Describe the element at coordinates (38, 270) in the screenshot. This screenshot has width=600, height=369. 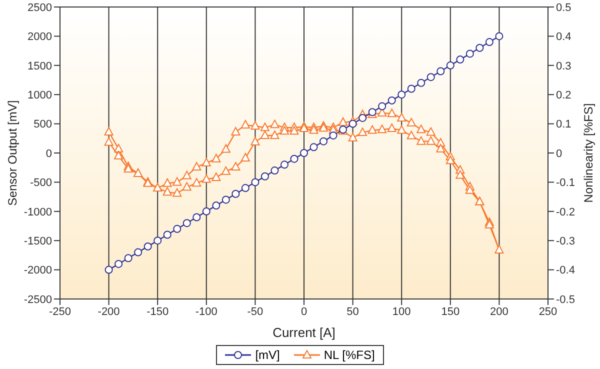
I see `y-tick-label: -2000` at that location.